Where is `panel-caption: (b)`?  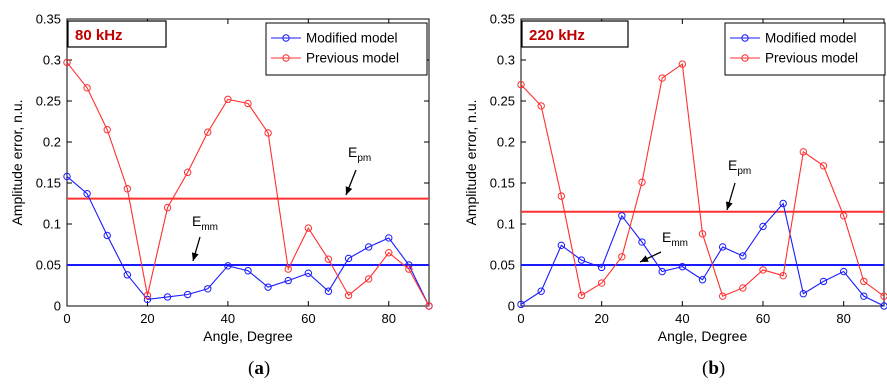 panel-caption: (b) is located at coordinates (713, 368).